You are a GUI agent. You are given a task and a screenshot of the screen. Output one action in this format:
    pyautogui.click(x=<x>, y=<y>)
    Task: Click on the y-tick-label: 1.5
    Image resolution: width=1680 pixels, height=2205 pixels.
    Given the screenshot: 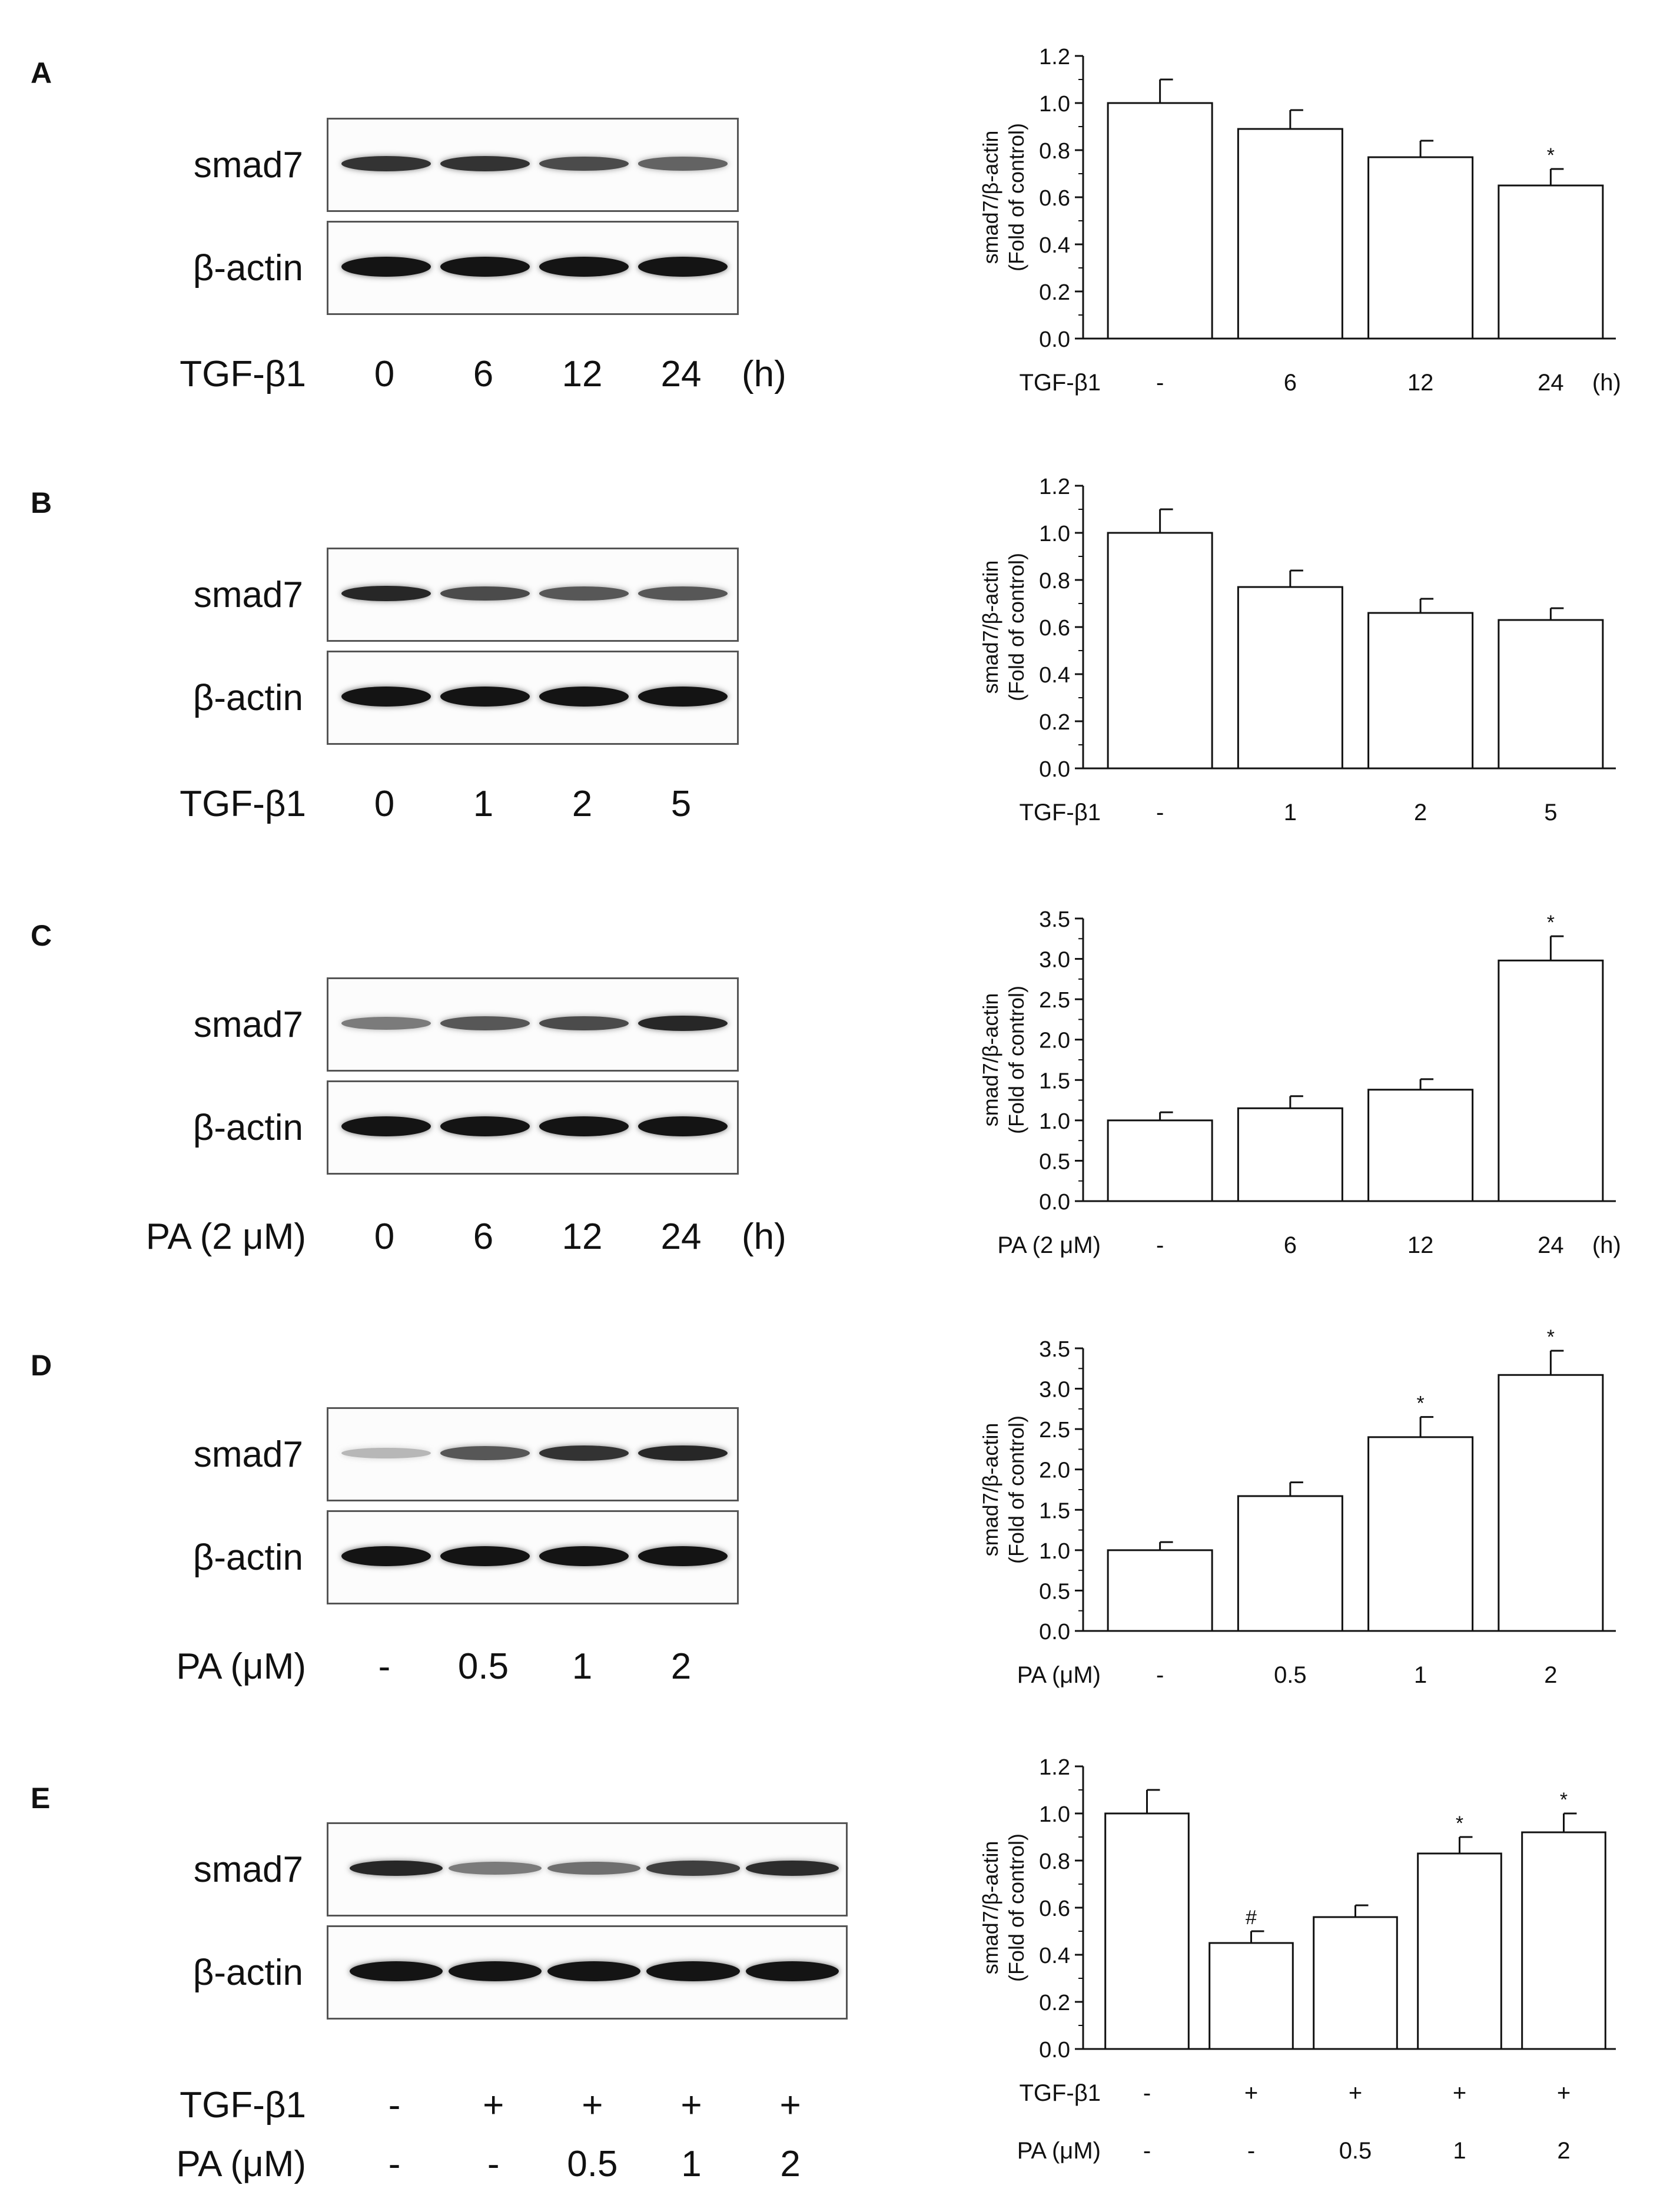 What is the action you would take?
    pyautogui.click(x=1054, y=1081)
    